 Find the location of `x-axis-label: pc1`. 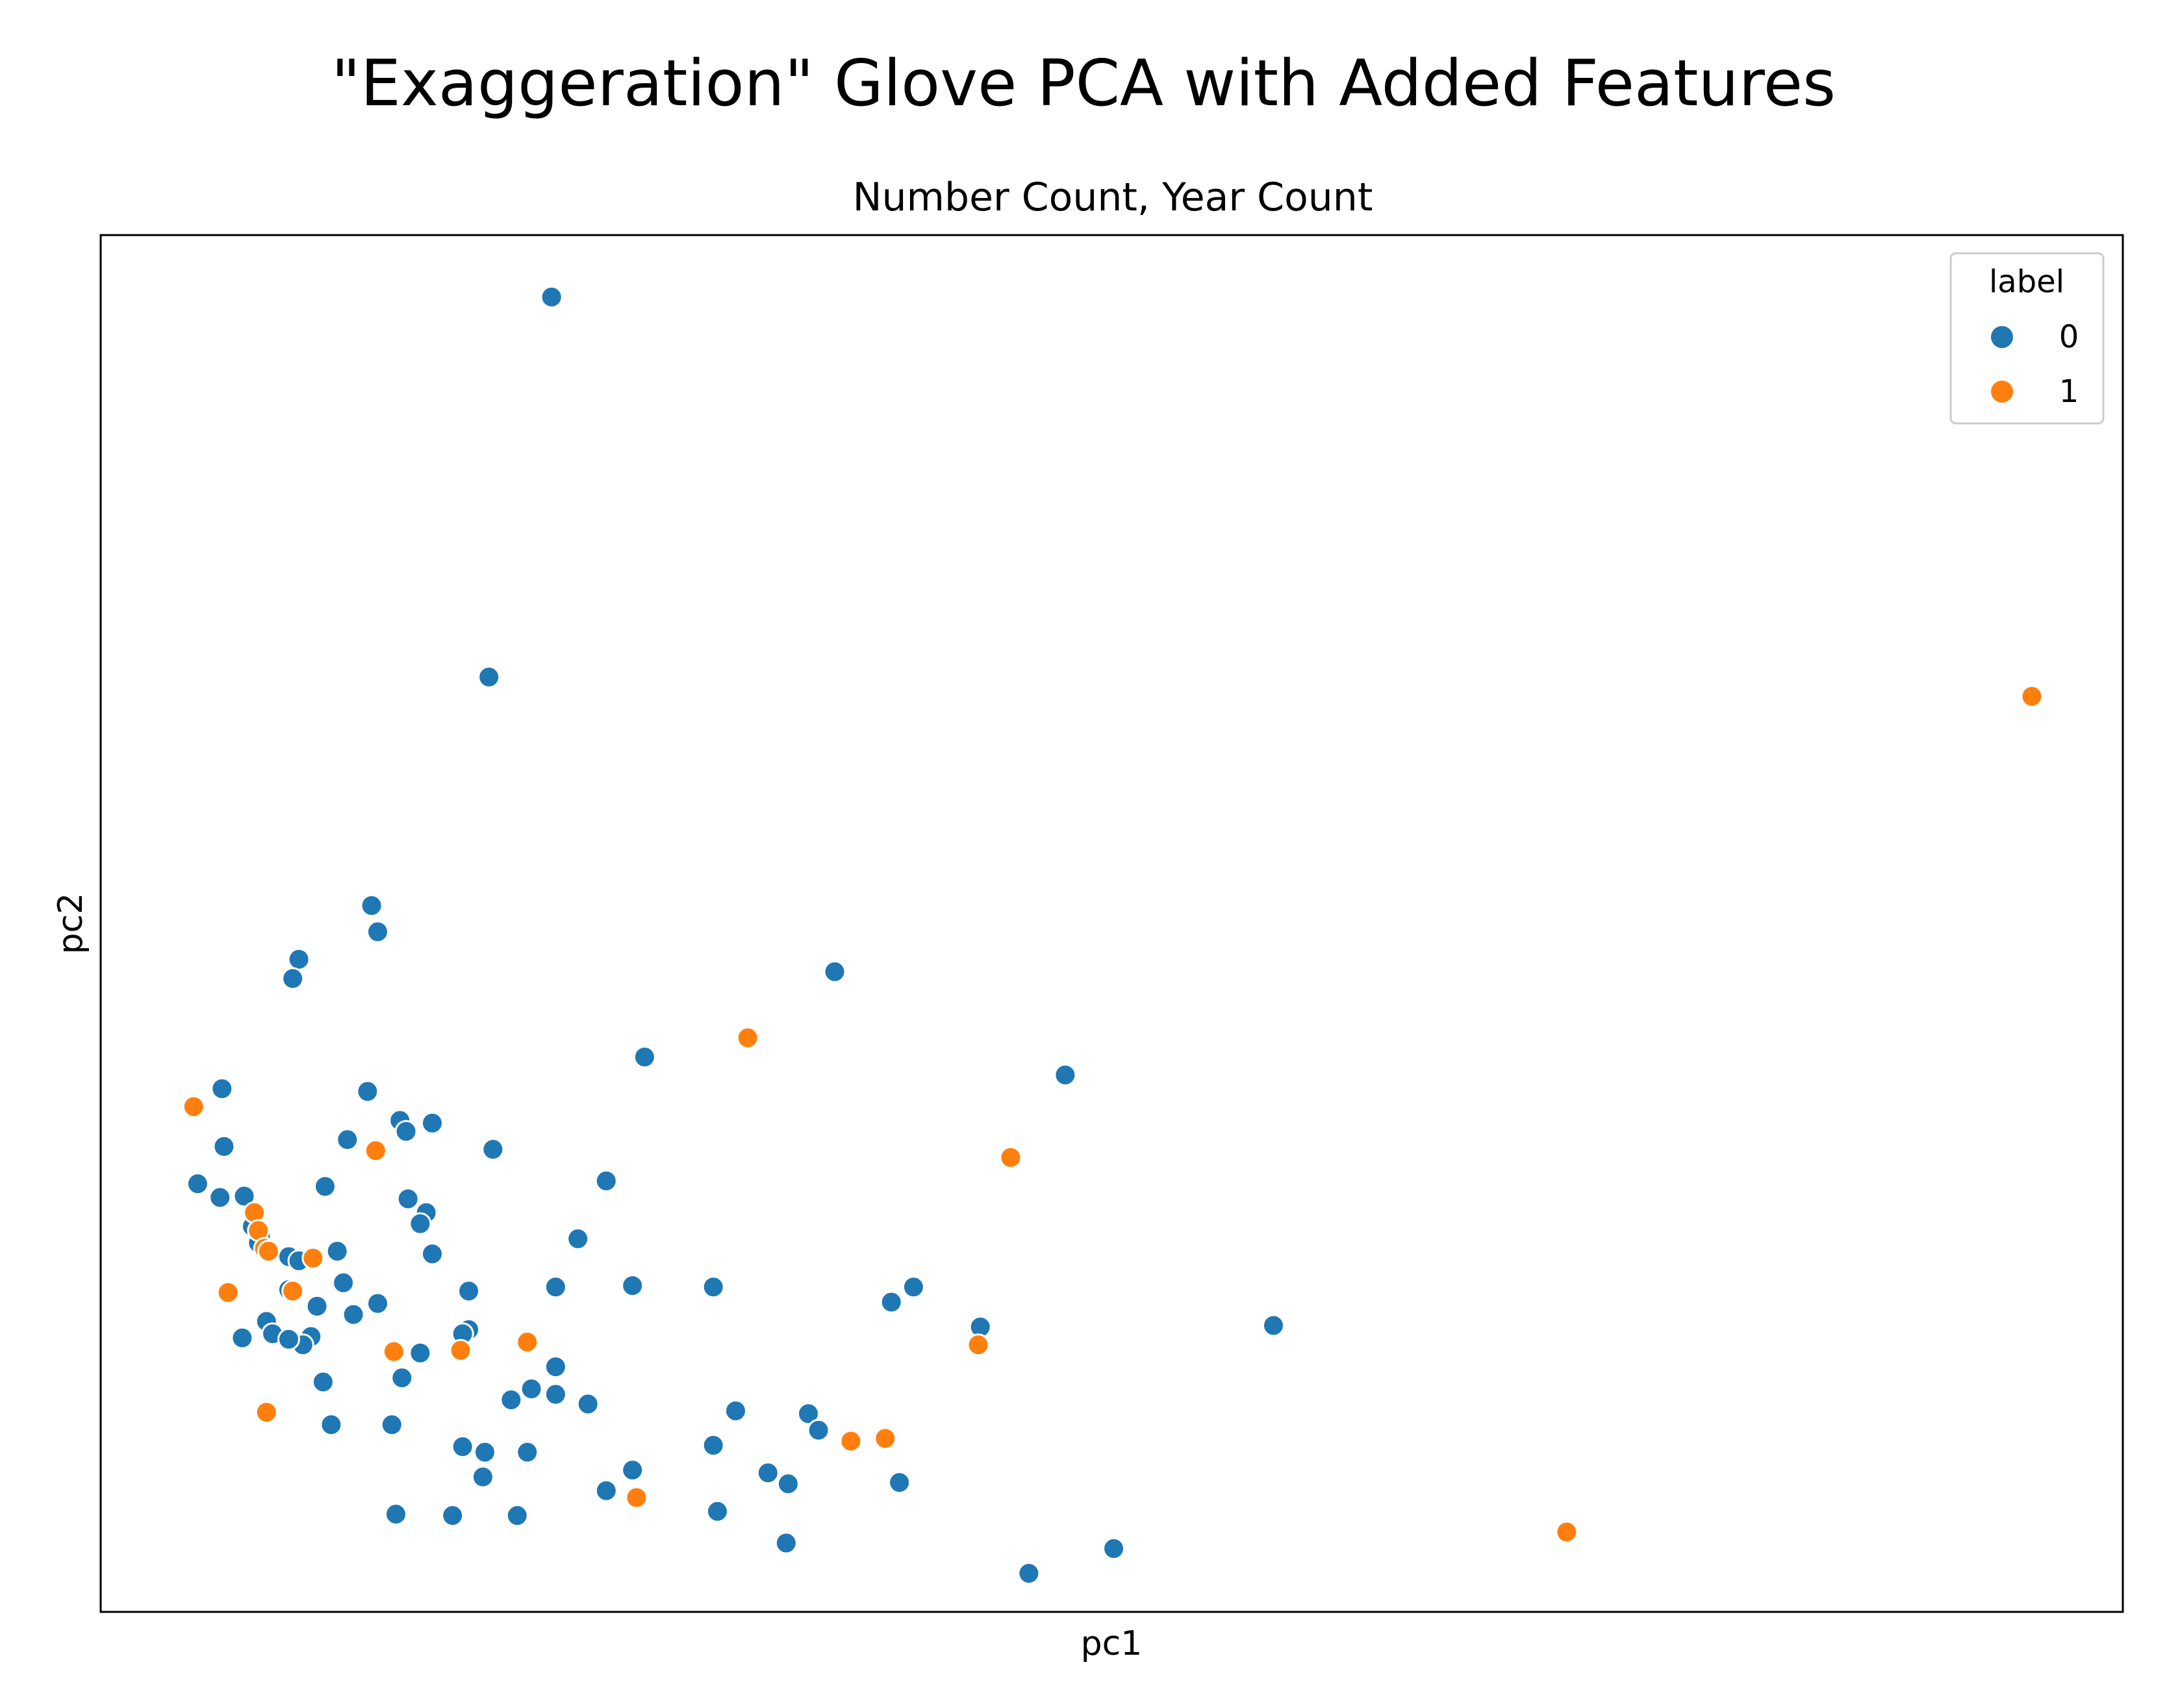

x-axis-label: pc1 is located at coordinates (1112, 1643).